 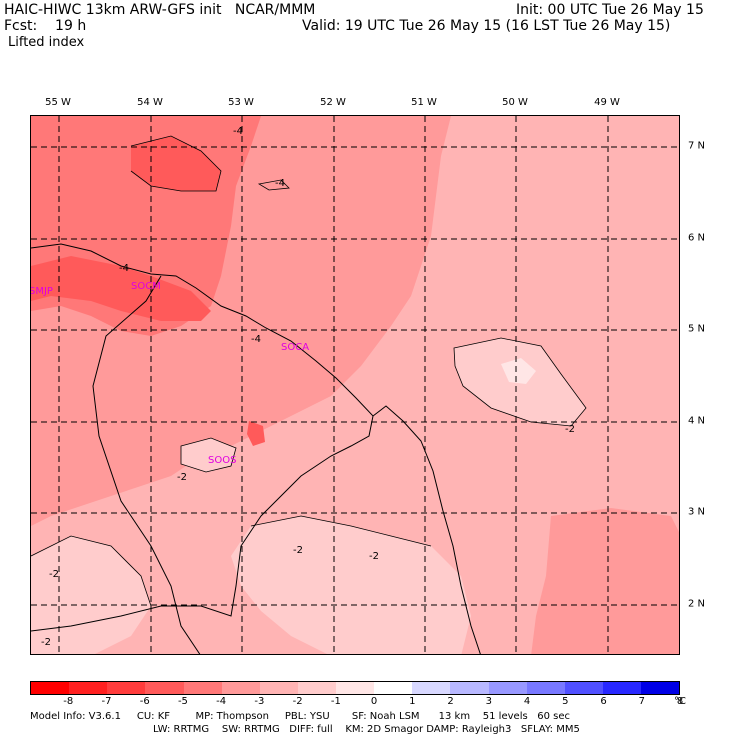 What do you see at coordinates (182, 701) in the screenshot?
I see `colorbar-tick-label: -5` at bounding box center [182, 701].